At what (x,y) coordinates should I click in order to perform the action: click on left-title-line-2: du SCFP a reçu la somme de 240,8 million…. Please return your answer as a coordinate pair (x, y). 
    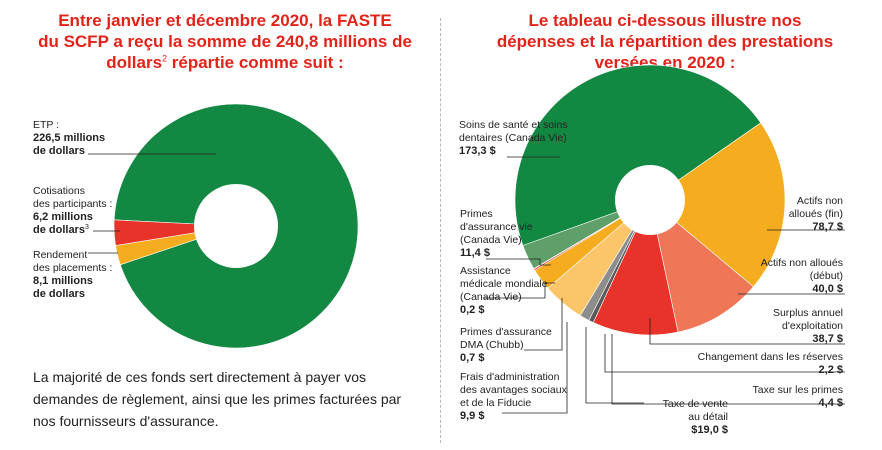
    Looking at the image, I should click on (225, 41).